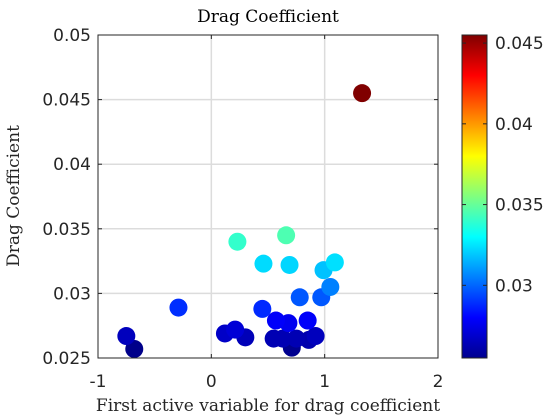 The height and width of the screenshot is (420, 560). Describe the element at coordinates (324, 382) in the screenshot. I see `x-tick-label: 1` at that location.